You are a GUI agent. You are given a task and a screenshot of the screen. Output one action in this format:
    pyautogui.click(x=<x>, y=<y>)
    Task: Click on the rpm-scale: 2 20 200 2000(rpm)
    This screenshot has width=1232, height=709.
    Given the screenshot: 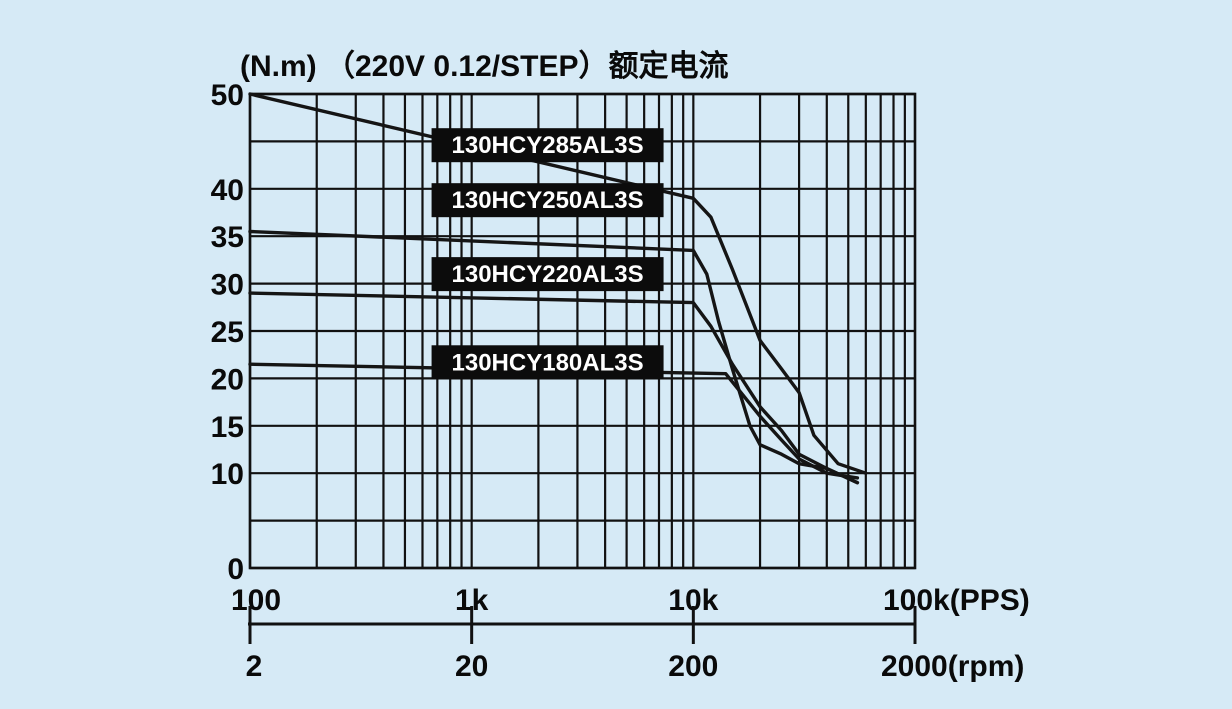 What is the action you would take?
    pyautogui.click(x=635, y=644)
    